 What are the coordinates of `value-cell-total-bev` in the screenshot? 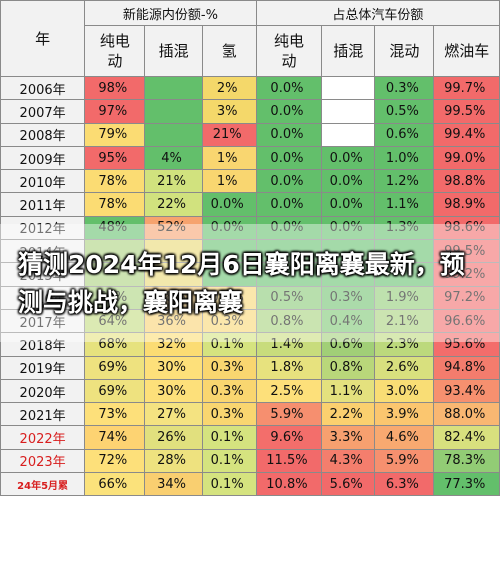 It's located at (289, 274).